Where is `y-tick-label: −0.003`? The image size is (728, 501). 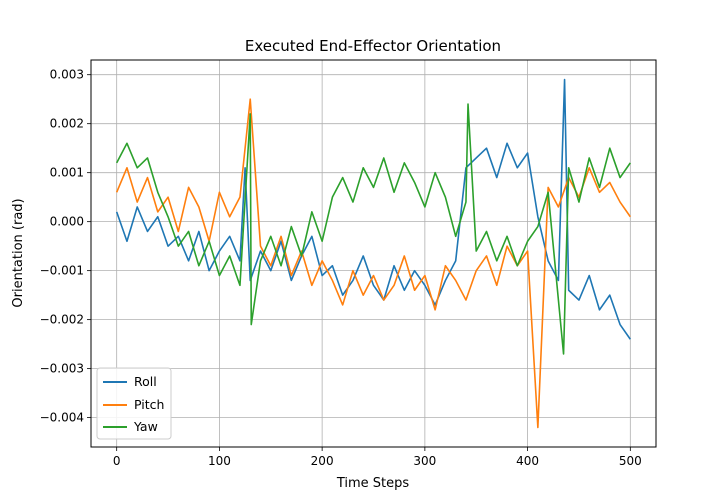 y-tick-label: −0.003 is located at coordinates (62, 369).